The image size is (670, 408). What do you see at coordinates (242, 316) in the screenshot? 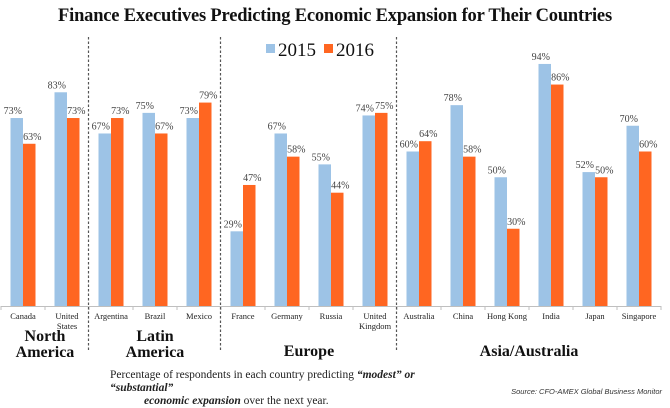
I see `category-label: France` at bounding box center [242, 316].